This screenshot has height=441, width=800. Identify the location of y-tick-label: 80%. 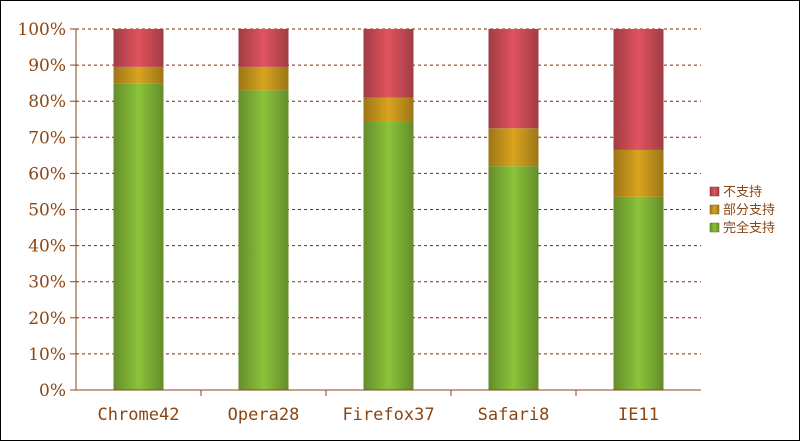
(47, 102).